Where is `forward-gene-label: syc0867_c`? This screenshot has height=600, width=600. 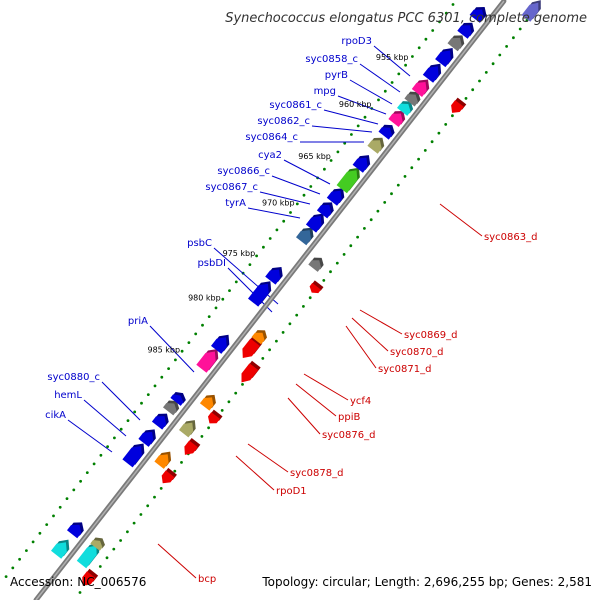 forward-gene-label: syc0867_c is located at coordinates (231, 187).